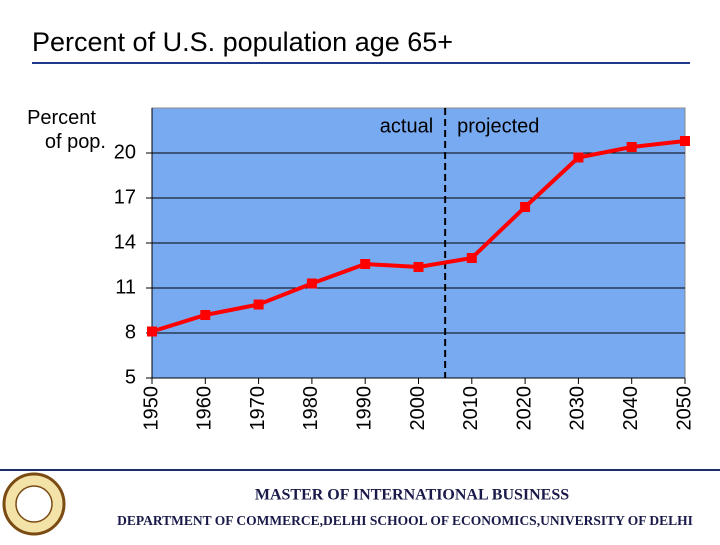 Image resolution: width=720 pixels, height=545 pixels. Describe the element at coordinates (684, 408) in the screenshot. I see `x-tick-label: 2050` at that location.